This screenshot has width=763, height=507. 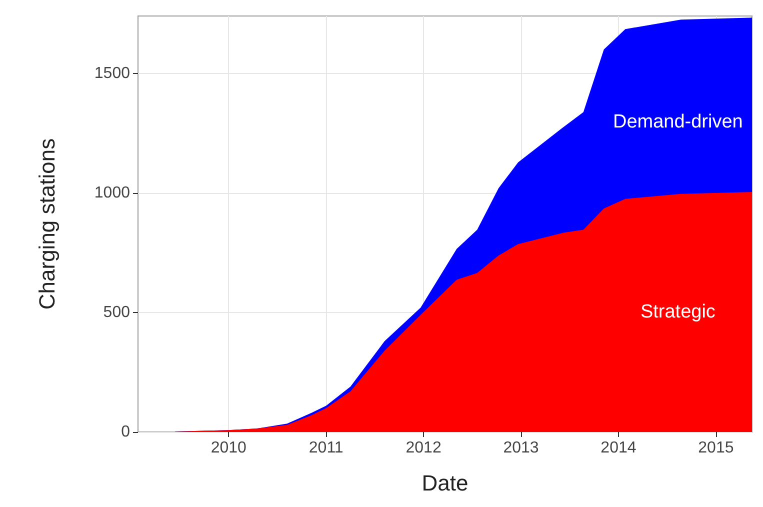 What do you see at coordinates (521, 448) in the screenshot?
I see `x-tick-label: 2013` at bounding box center [521, 448].